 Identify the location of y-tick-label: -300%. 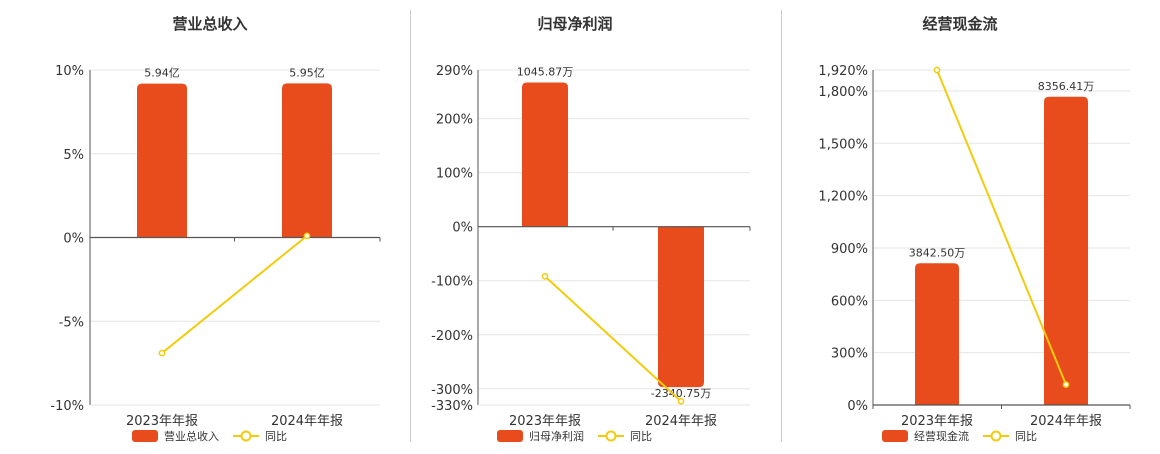
(452, 390).